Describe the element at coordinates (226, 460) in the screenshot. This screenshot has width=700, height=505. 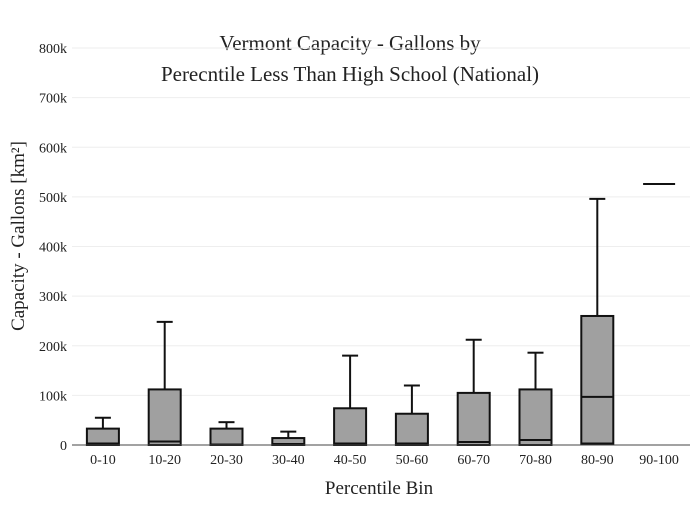
I see `x-tick-label: 20-30` at that location.